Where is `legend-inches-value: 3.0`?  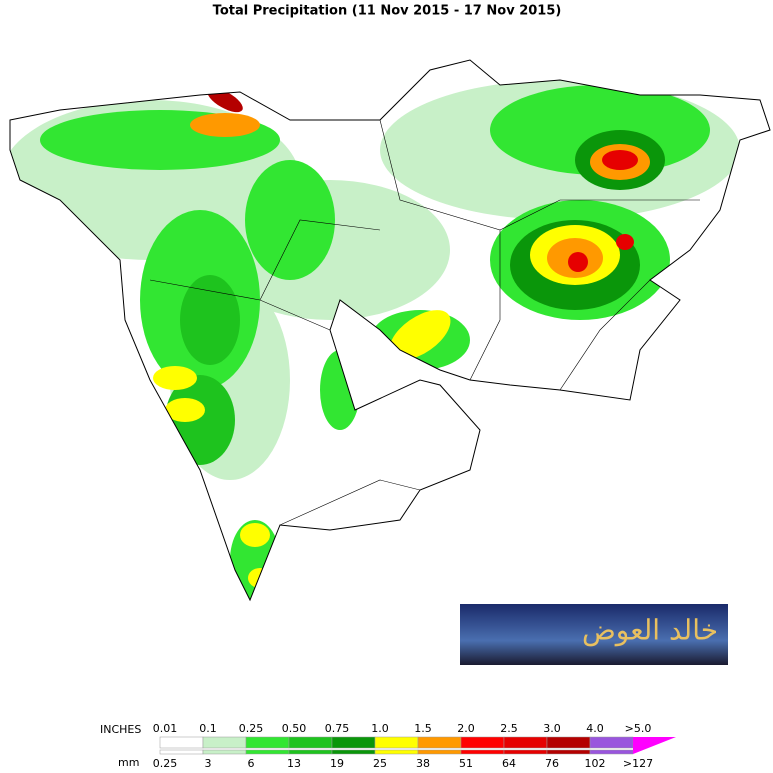 legend-inches-value: 3.0 is located at coordinates (552, 728).